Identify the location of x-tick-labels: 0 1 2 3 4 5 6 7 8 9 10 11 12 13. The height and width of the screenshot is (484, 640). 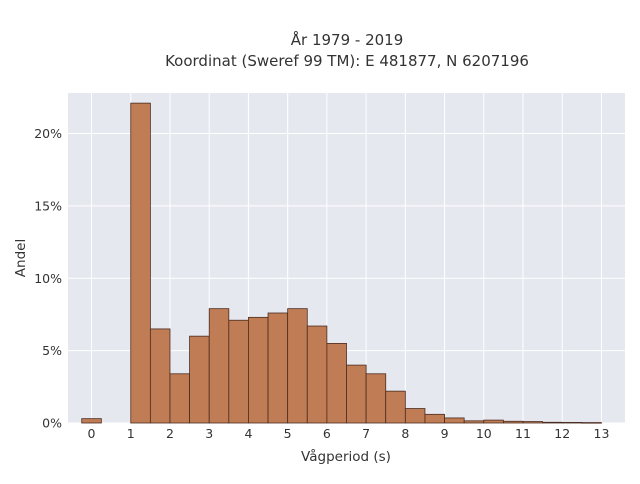
(349, 433).